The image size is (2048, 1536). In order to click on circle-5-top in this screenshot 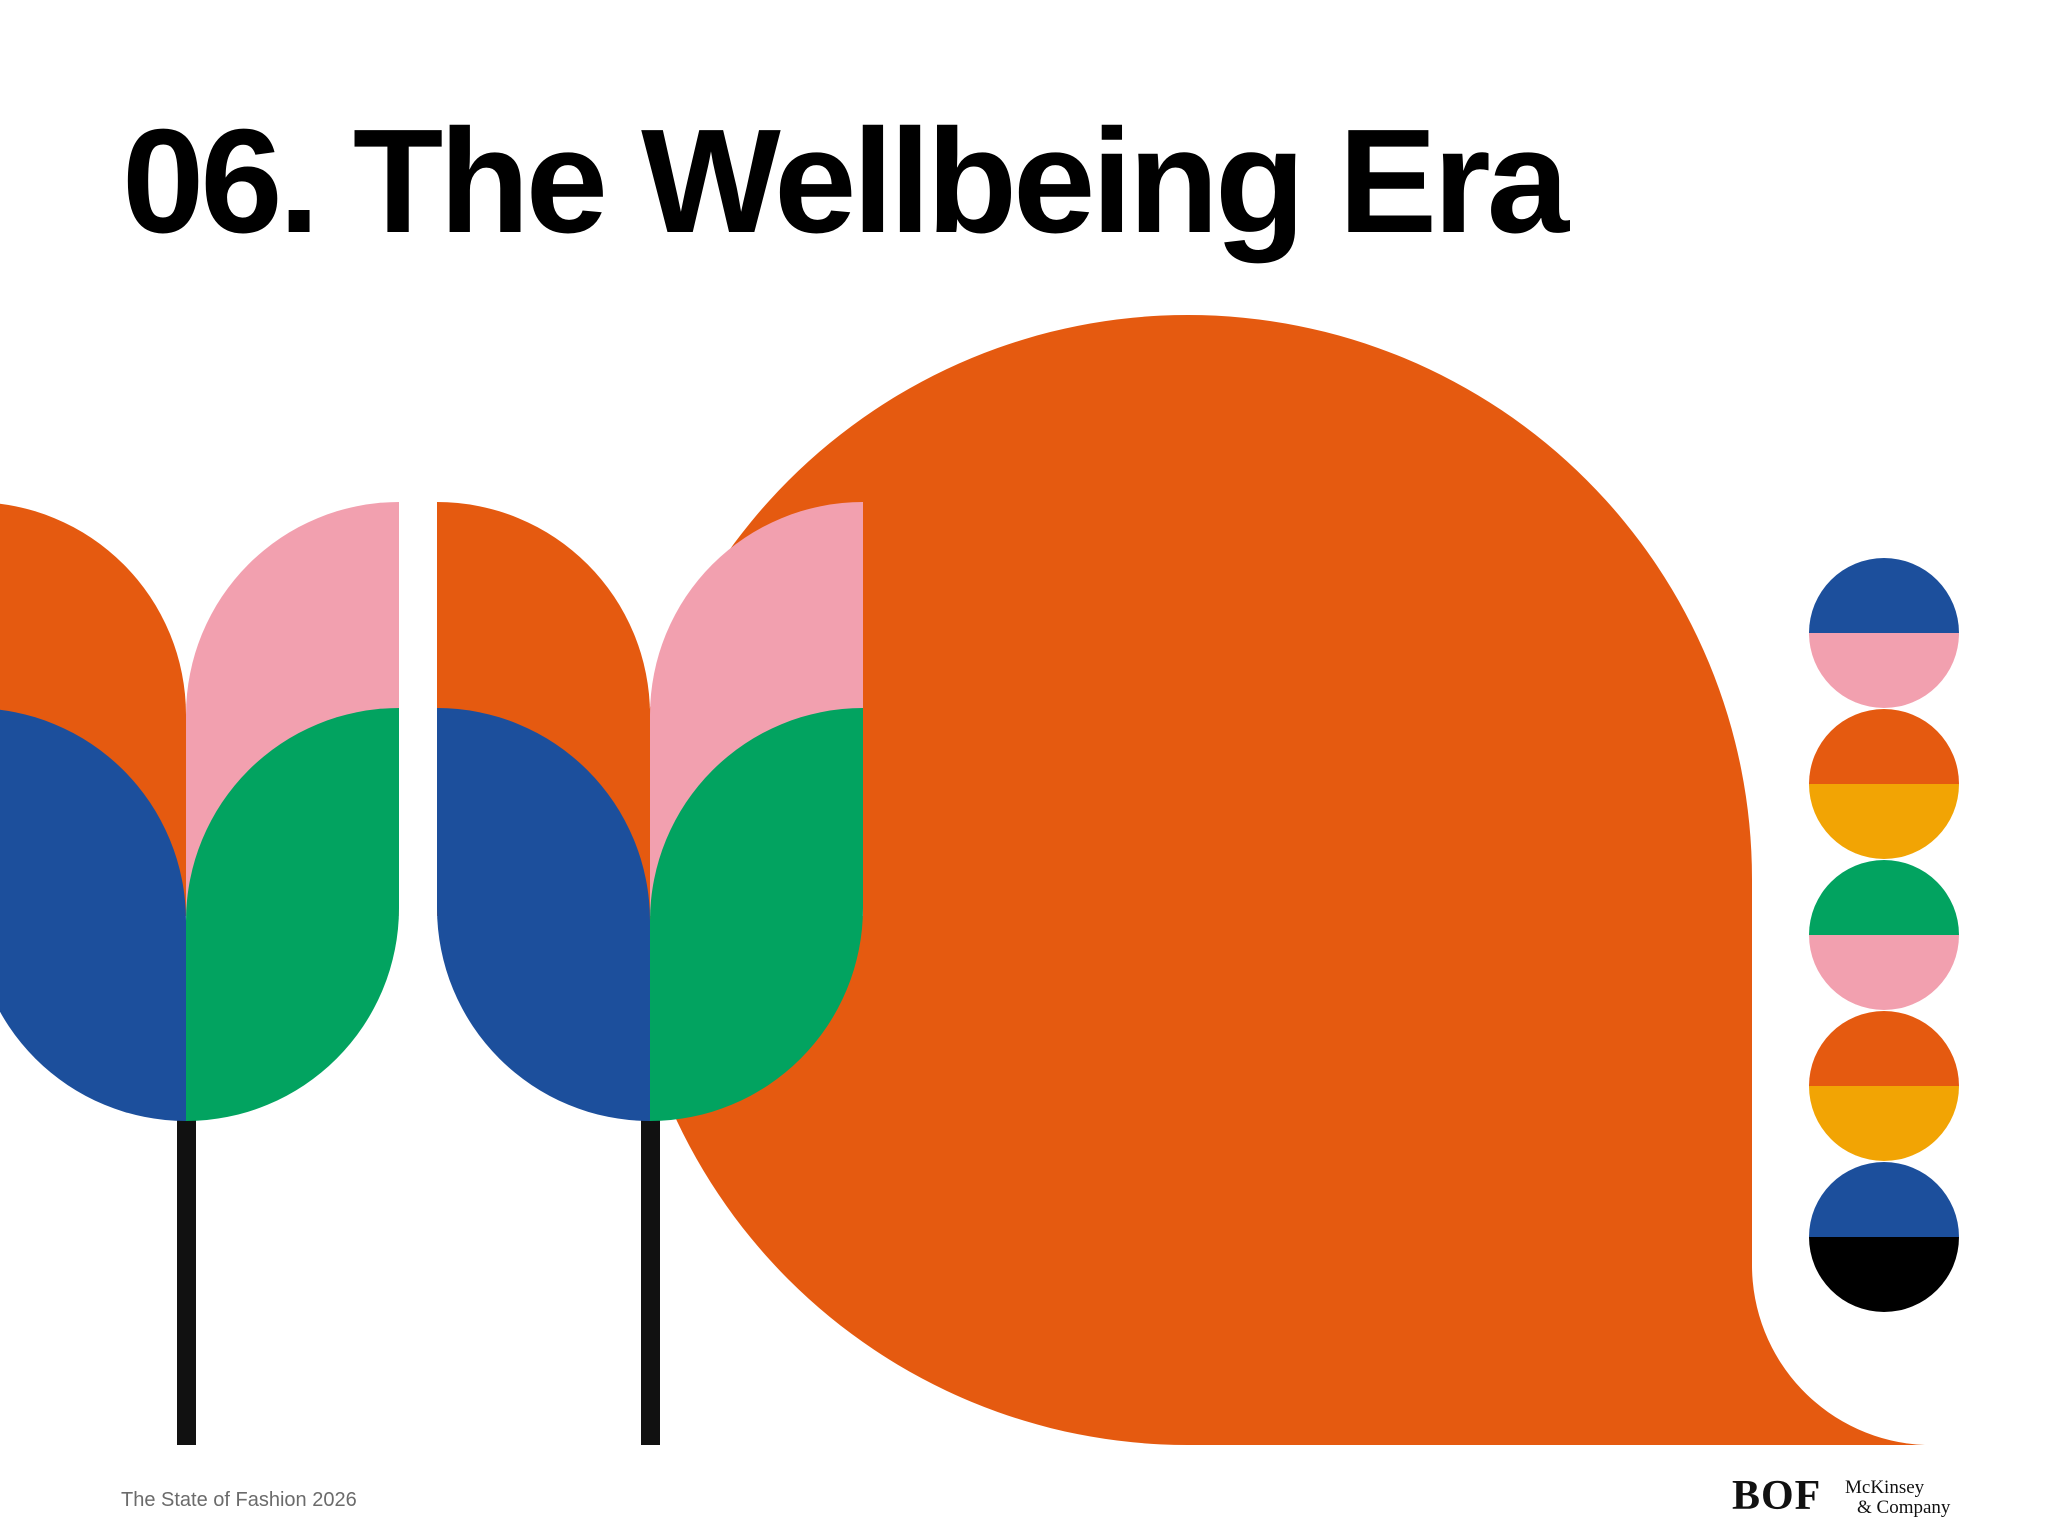, I will do `click(1884, 1199)`.